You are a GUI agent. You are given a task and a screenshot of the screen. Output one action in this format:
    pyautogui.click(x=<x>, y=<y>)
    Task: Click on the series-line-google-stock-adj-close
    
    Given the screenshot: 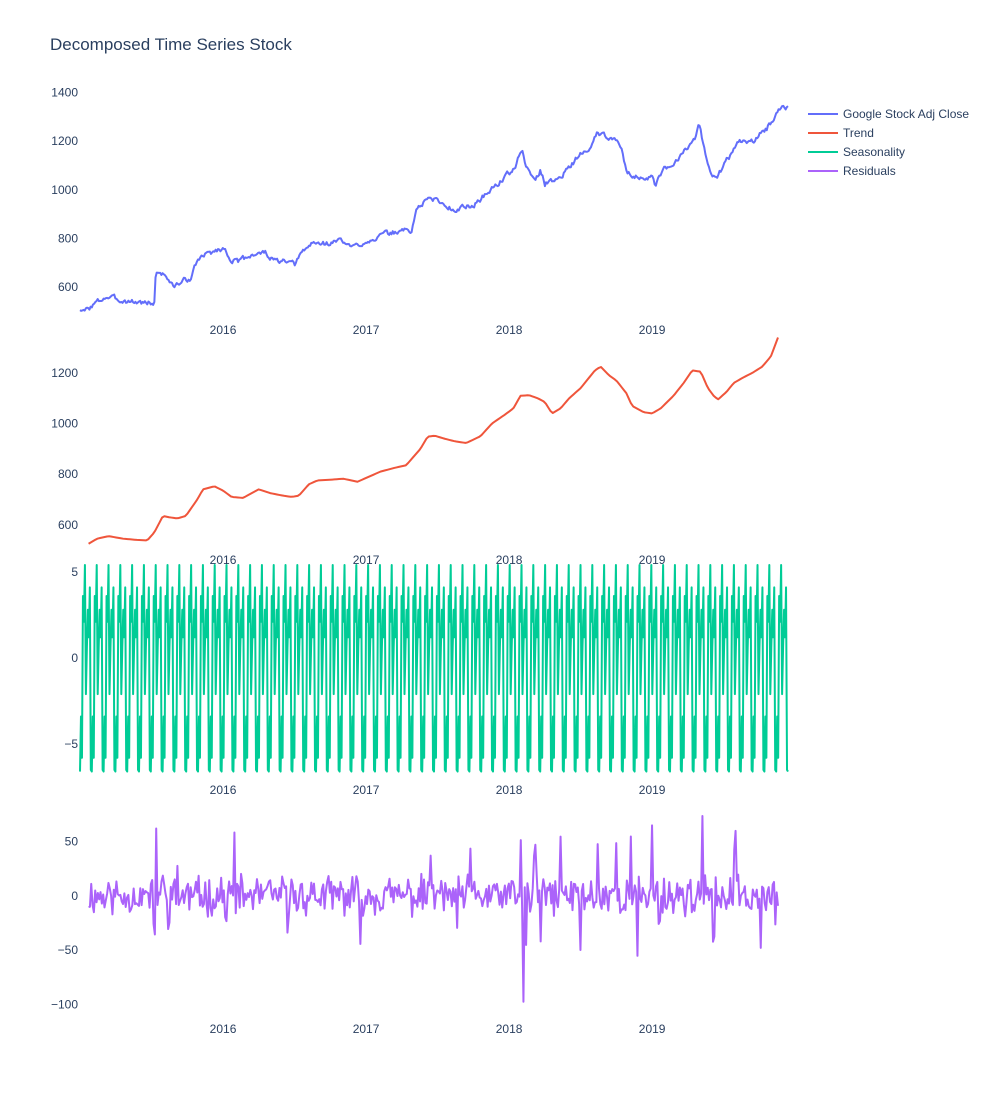 What is the action you would take?
    pyautogui.click(x=434, y=208)
    